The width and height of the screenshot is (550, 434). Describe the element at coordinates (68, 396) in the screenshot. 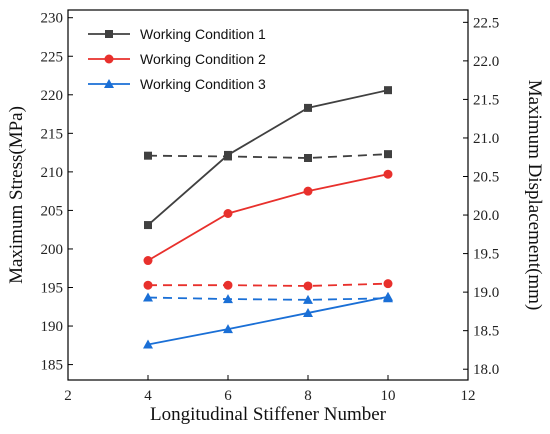

I see `x-tick-label: 2` at that location.